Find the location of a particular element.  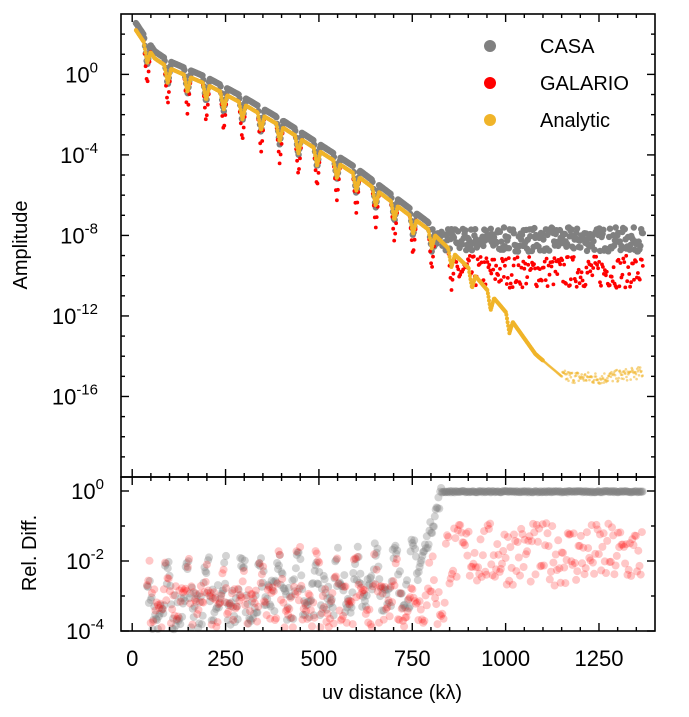

legend-marker-galario is located at coordinates (490, 83).